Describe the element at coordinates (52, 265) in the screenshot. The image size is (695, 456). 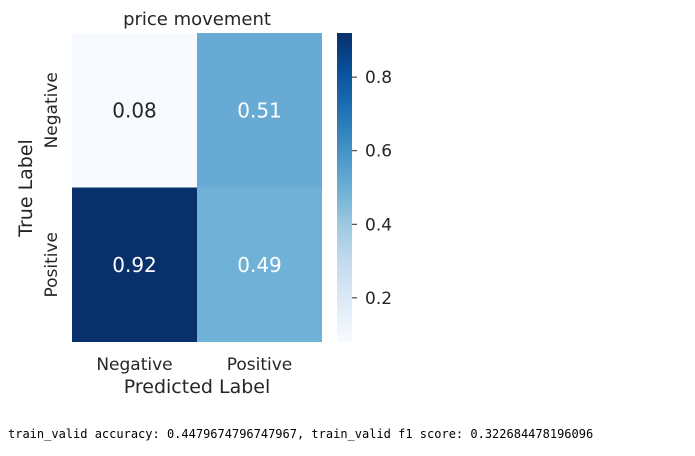
I see `y-tick-label: Positive` at that location.